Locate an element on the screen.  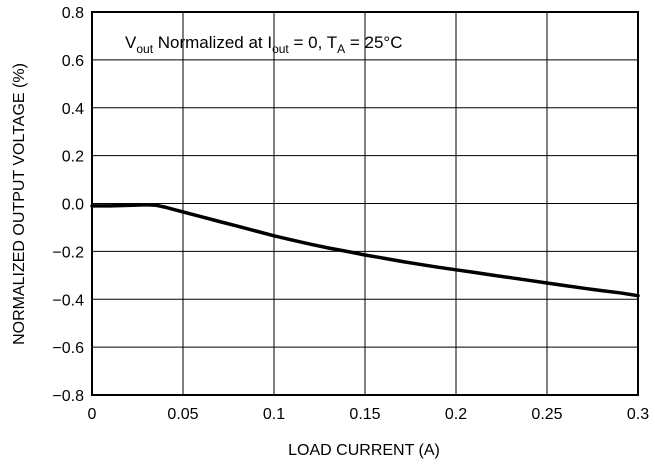
x-tick-label: 0.25 is located at coordinates (546, 414).